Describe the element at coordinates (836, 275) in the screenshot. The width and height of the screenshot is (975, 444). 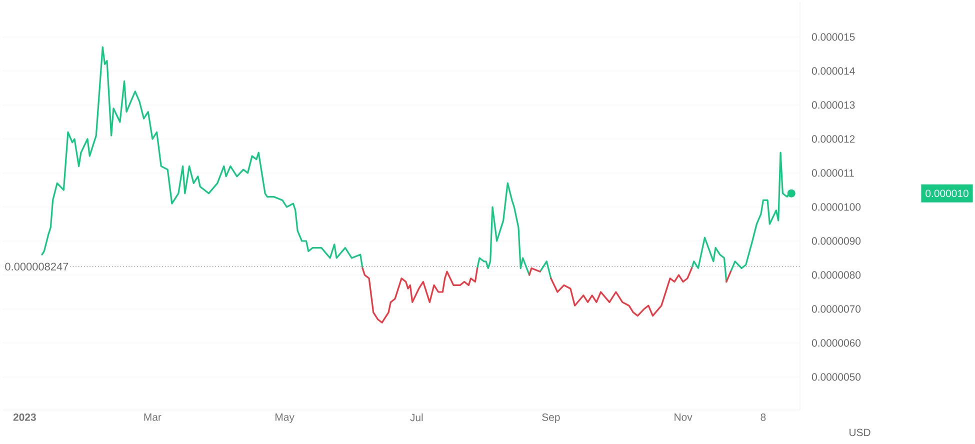
I see `y-tick-label: 0.0000080` at that location.